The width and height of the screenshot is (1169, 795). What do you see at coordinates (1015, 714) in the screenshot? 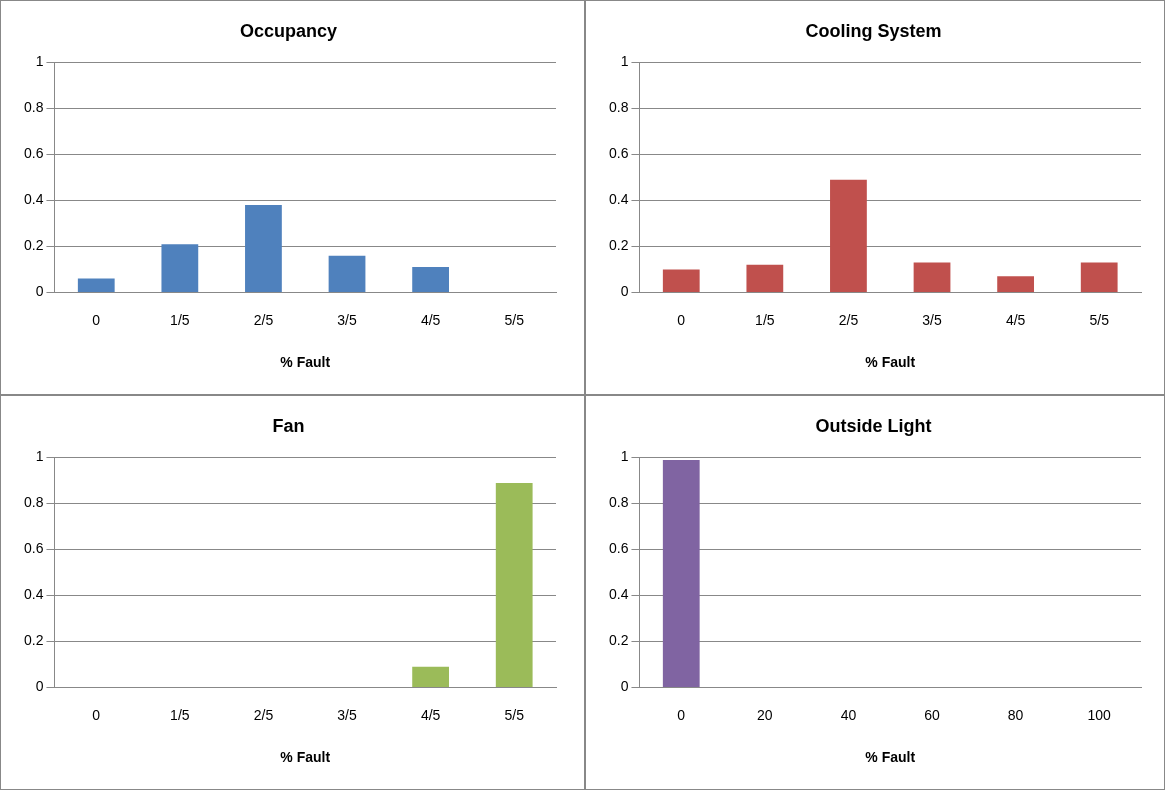
I see `x-tick-label: 80` at bounding box center [1015, 714].